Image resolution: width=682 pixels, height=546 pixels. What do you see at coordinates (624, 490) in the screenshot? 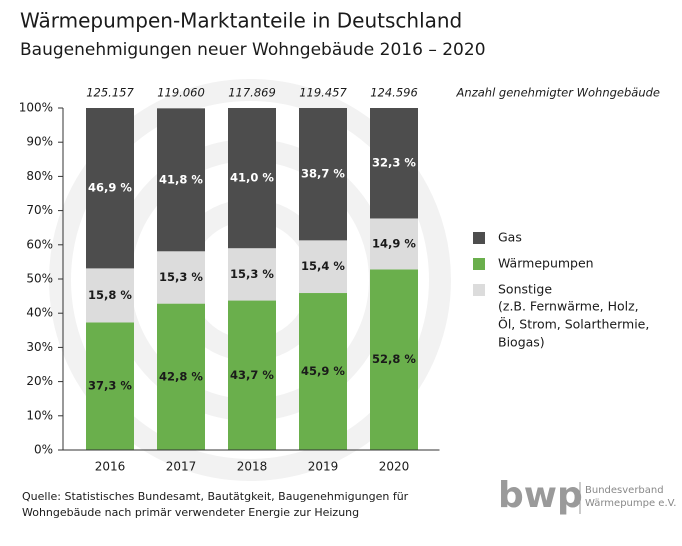
I see `logo-text: Bundesverband` at bounding box center [624, 490].